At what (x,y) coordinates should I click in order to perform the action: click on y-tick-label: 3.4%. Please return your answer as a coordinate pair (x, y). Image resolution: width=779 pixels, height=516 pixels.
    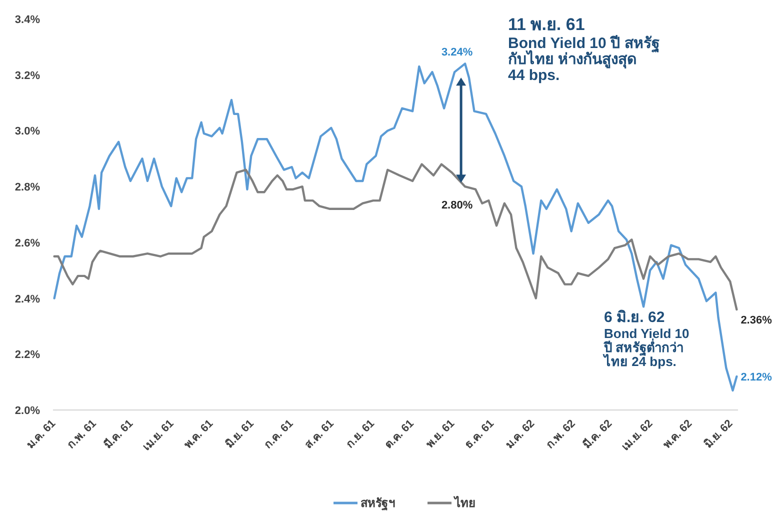
    Looking at the image, I should click on (27, 20).